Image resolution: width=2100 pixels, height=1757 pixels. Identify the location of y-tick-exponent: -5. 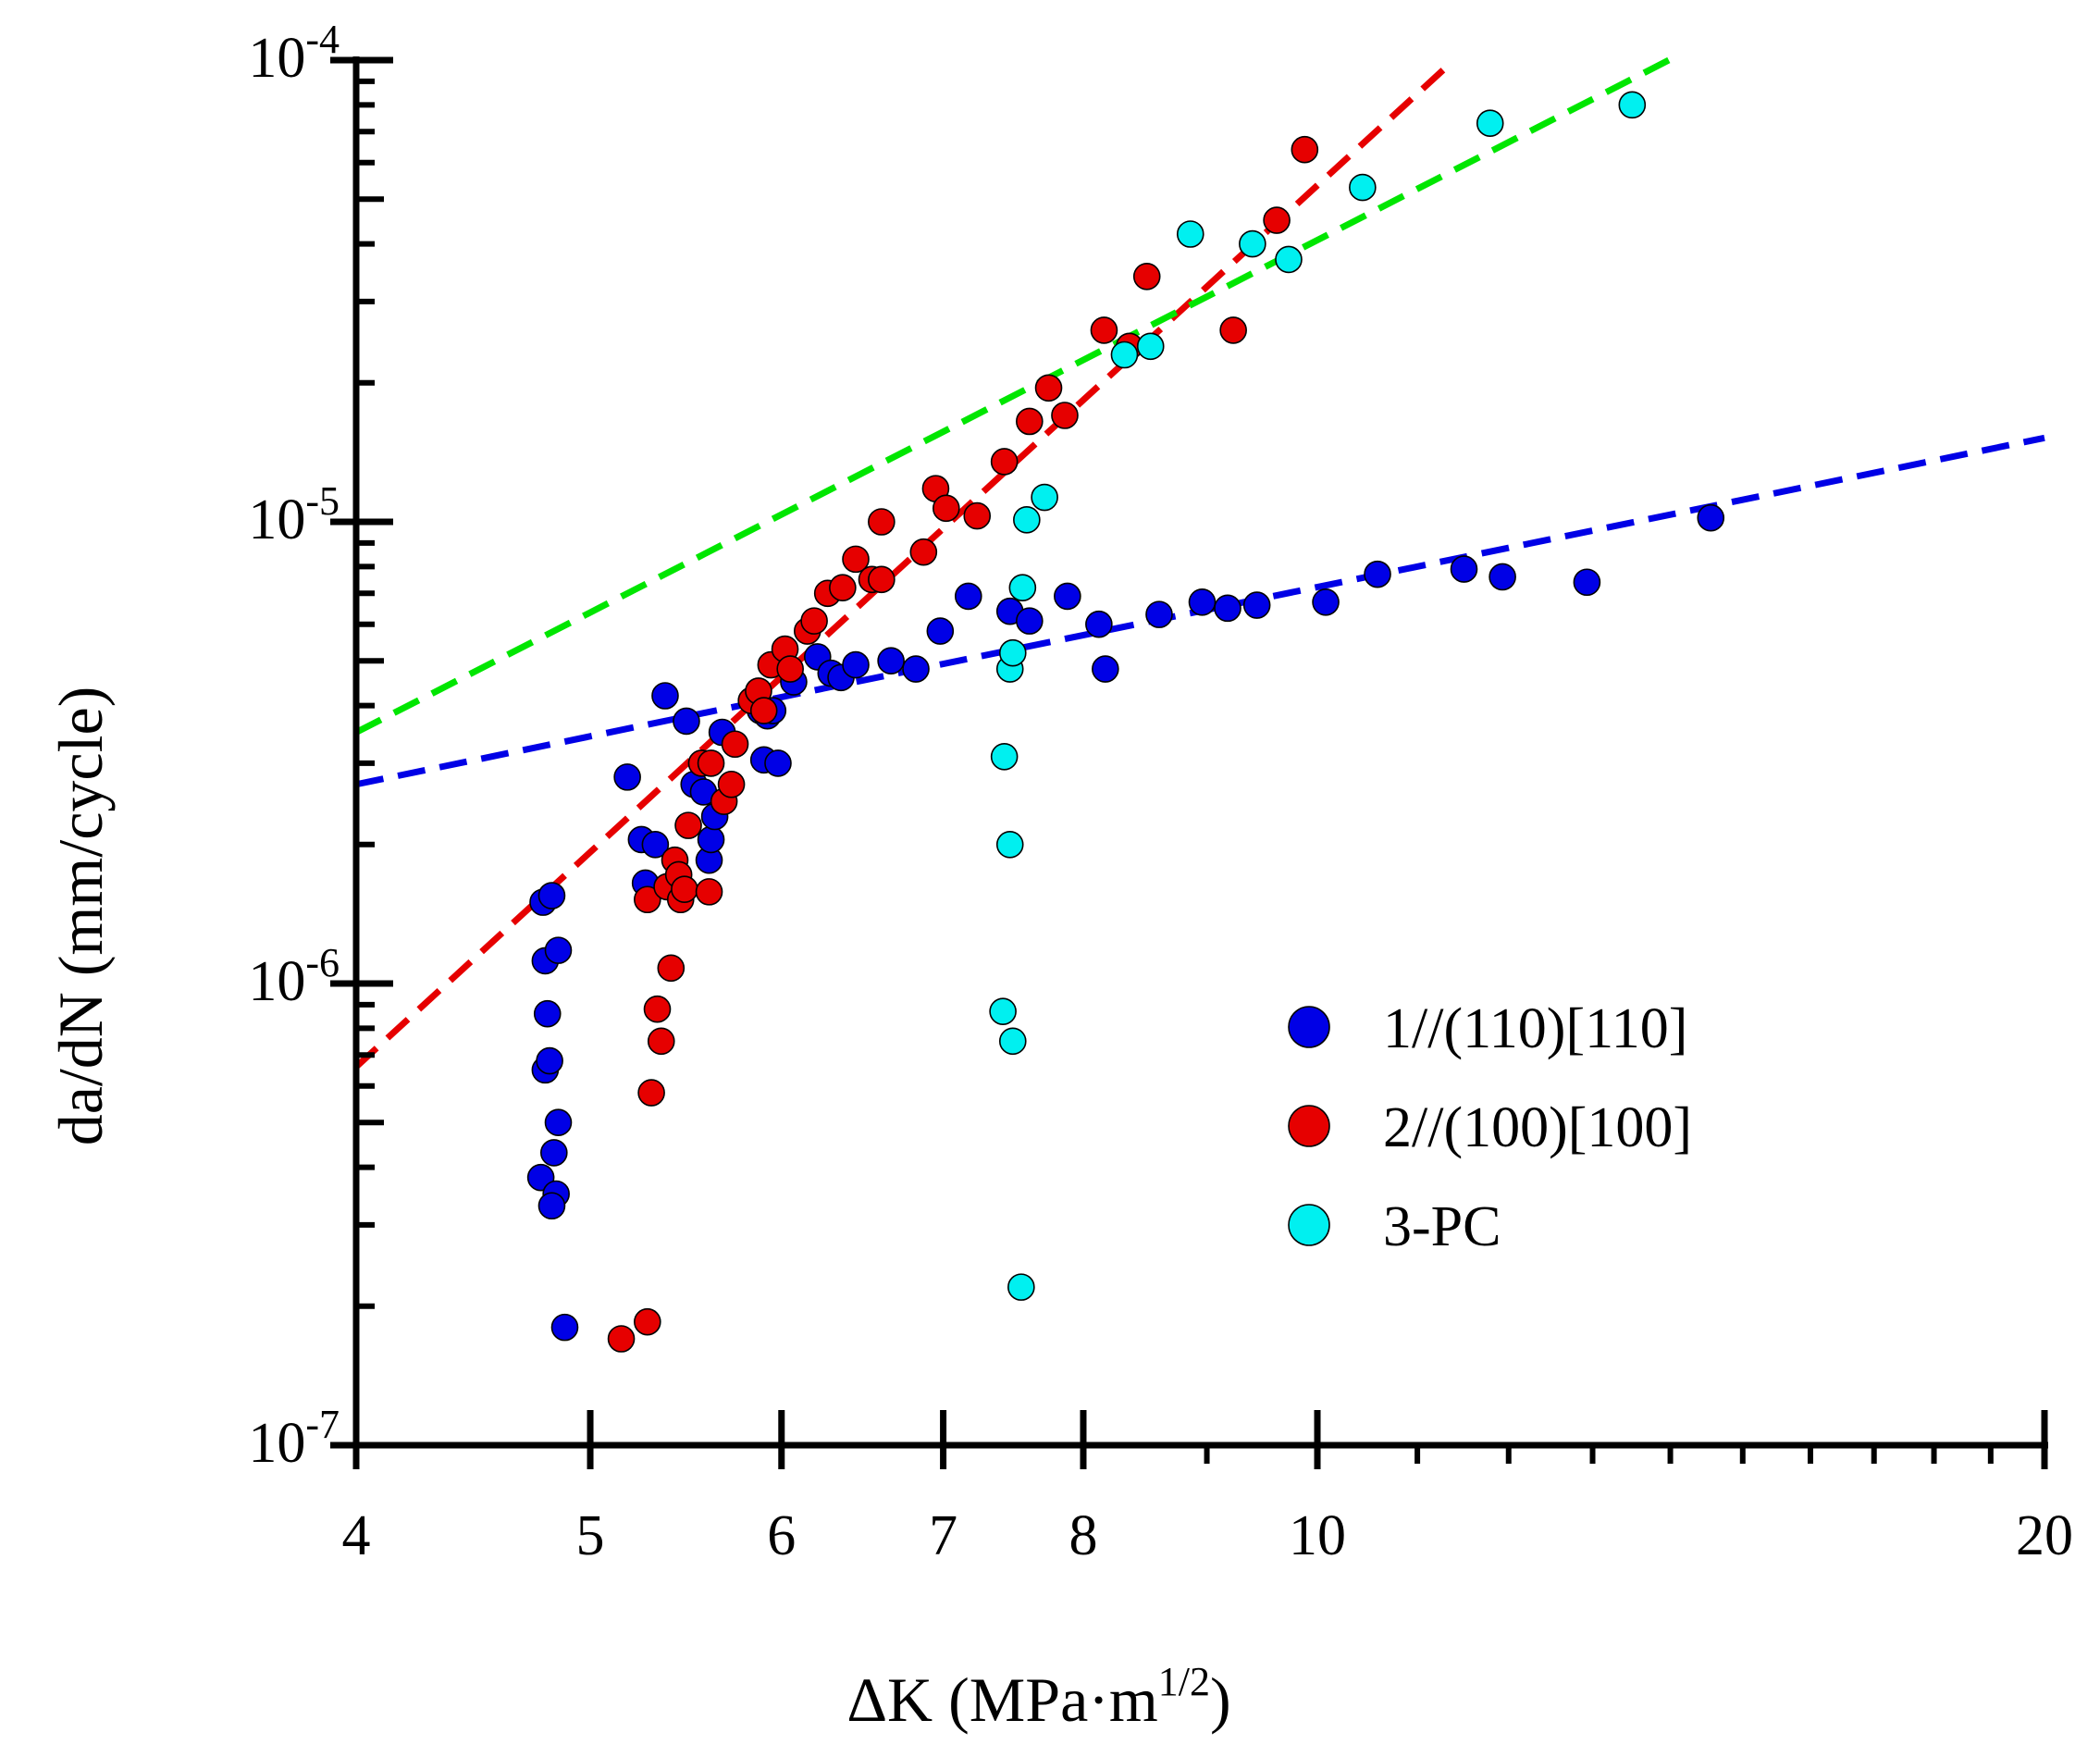
(322, 501).